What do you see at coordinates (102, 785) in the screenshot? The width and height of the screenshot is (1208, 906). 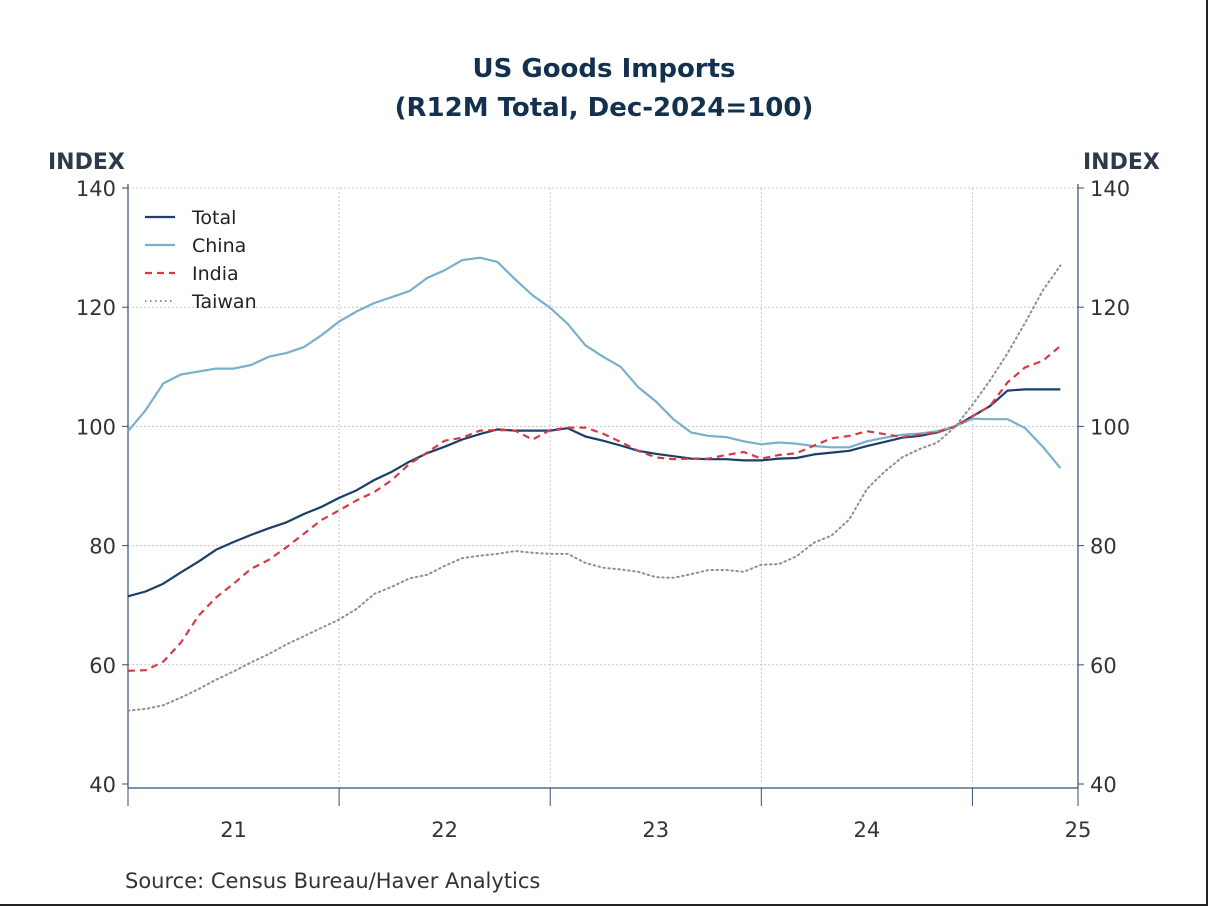 I see `y-tick-label-left: 40` at bounding box center [102, 785].